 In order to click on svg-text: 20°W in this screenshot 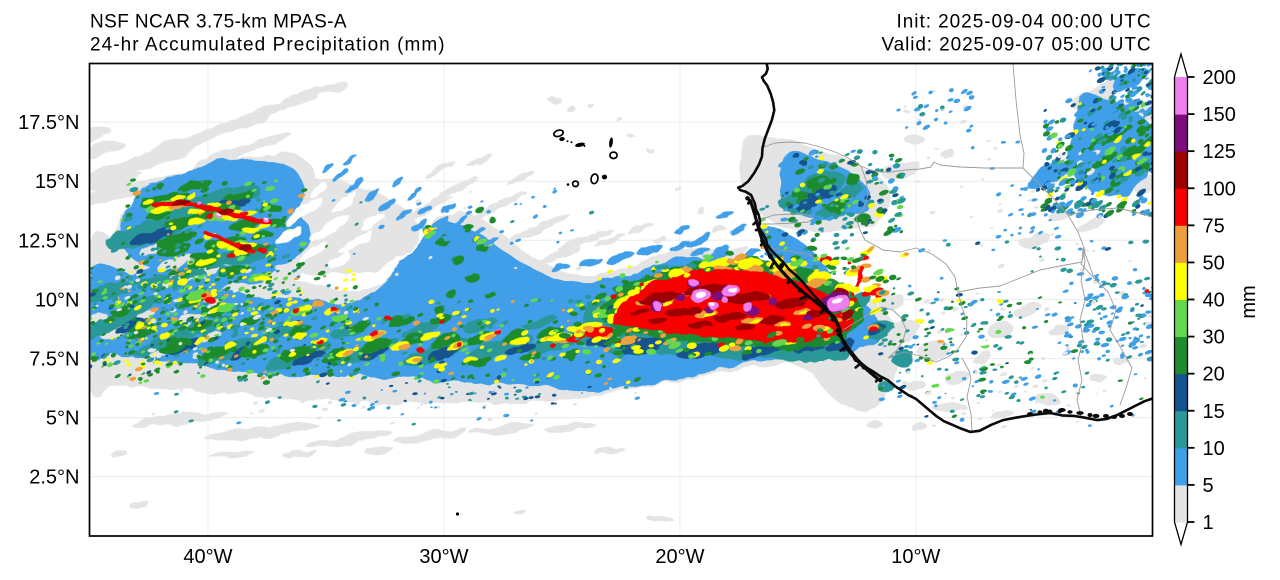, I will do `click(679, 557)`.